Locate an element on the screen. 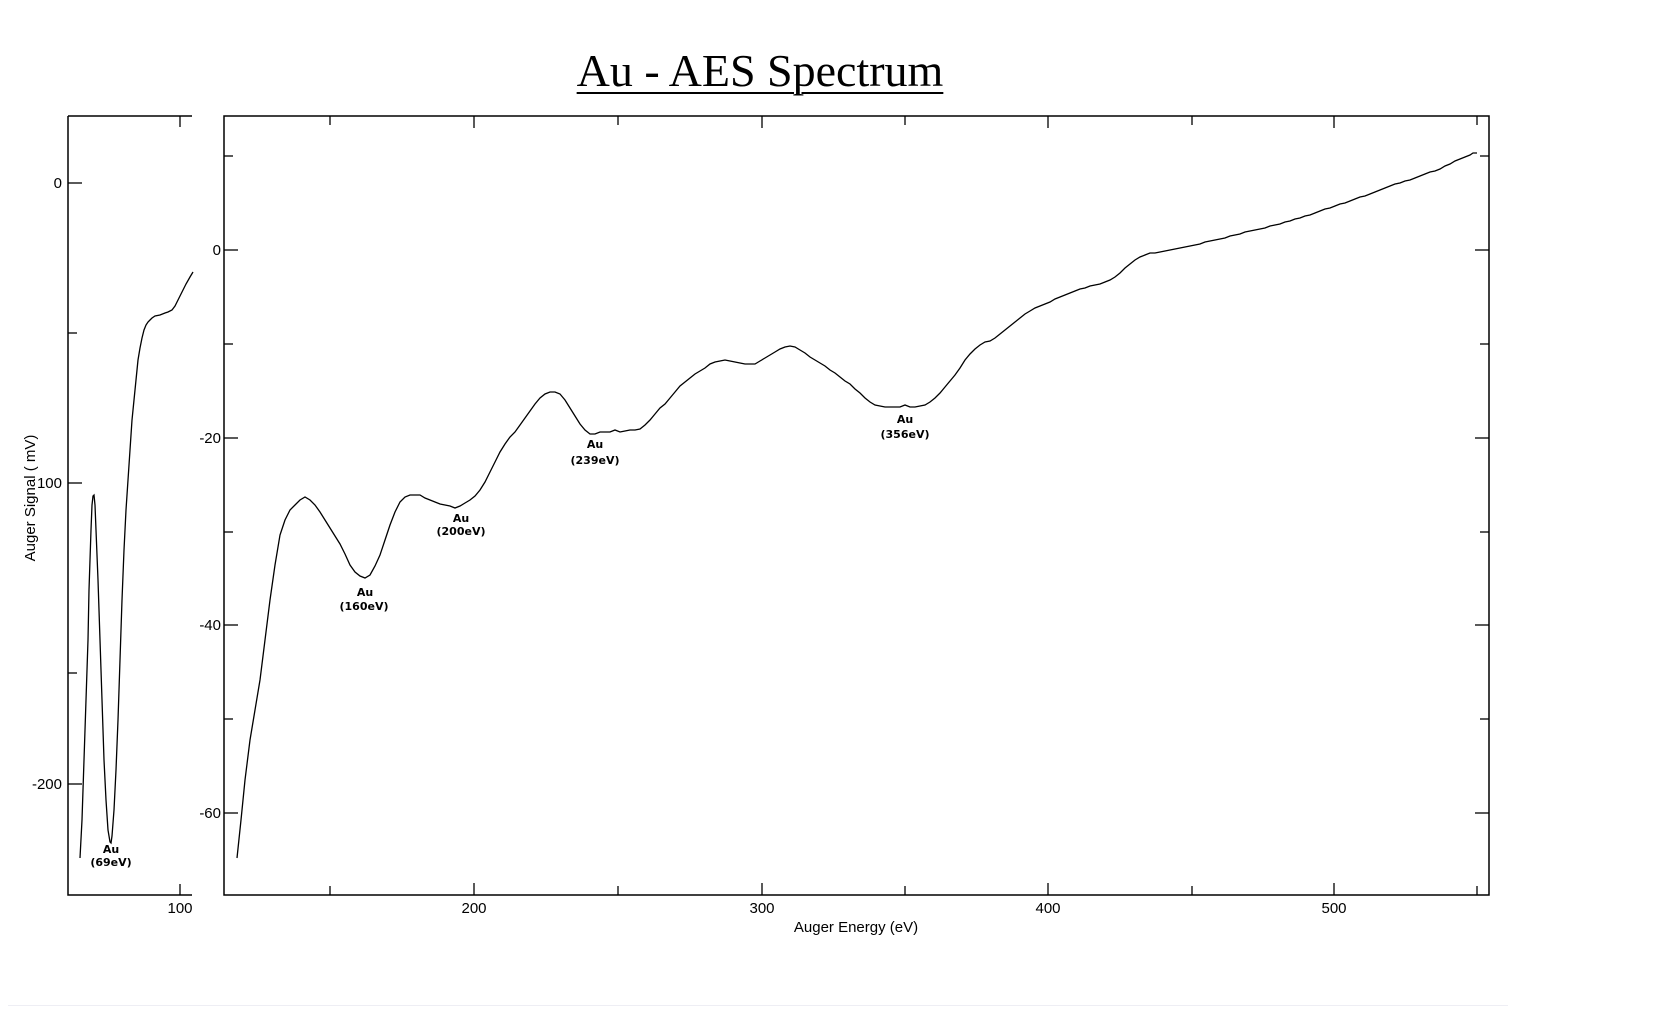 This screenshot has height=1020, width=1666. main-x-tick-label: 200 is located at coordinates (473, 908).